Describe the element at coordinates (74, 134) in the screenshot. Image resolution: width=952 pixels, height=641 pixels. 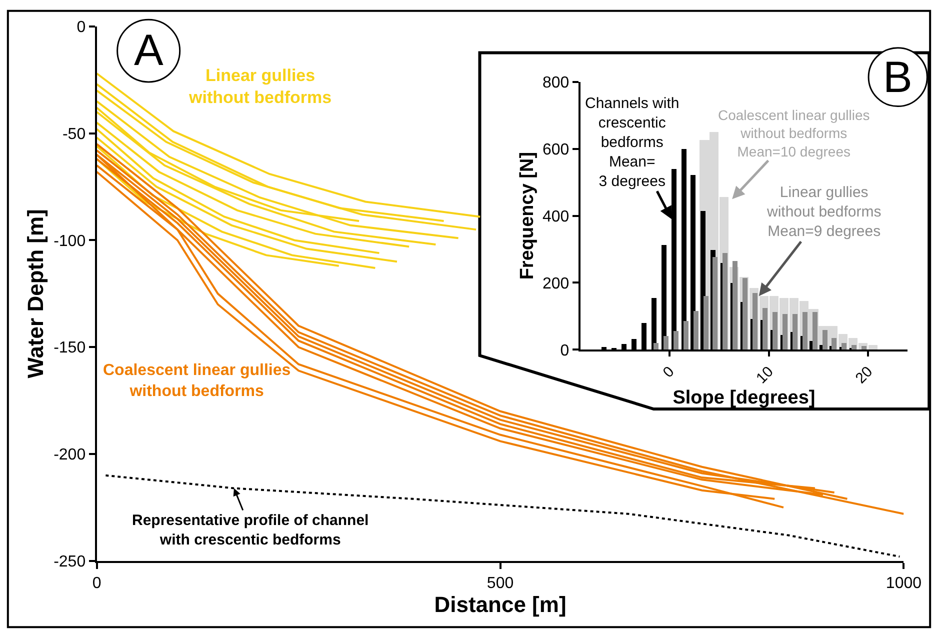
I see `y-tick-label: -50` at that location.